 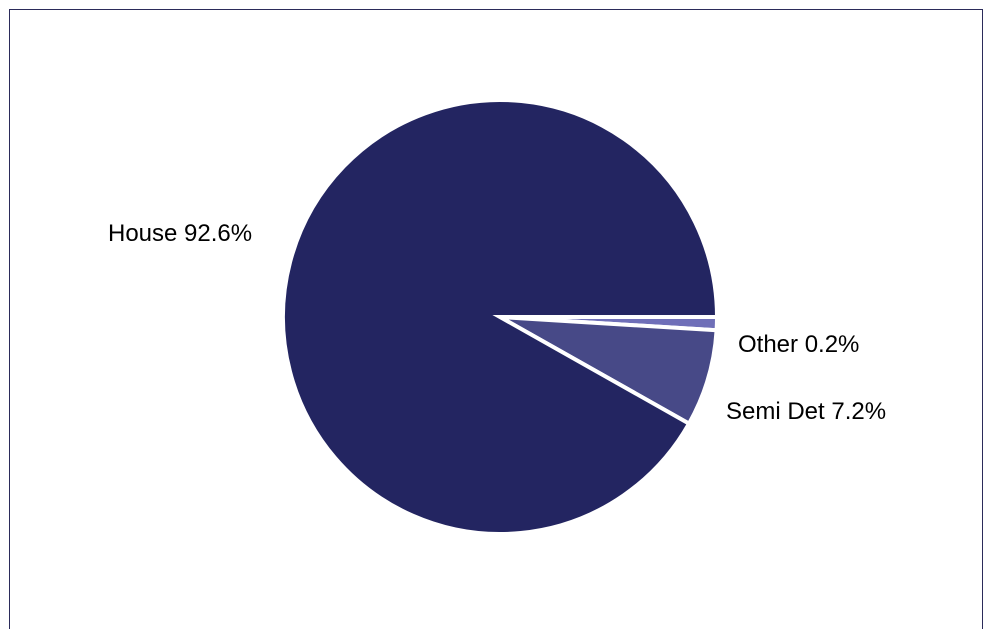 I want to click on pie-label-other: Other 0.2%, so click(x=798, y=344).